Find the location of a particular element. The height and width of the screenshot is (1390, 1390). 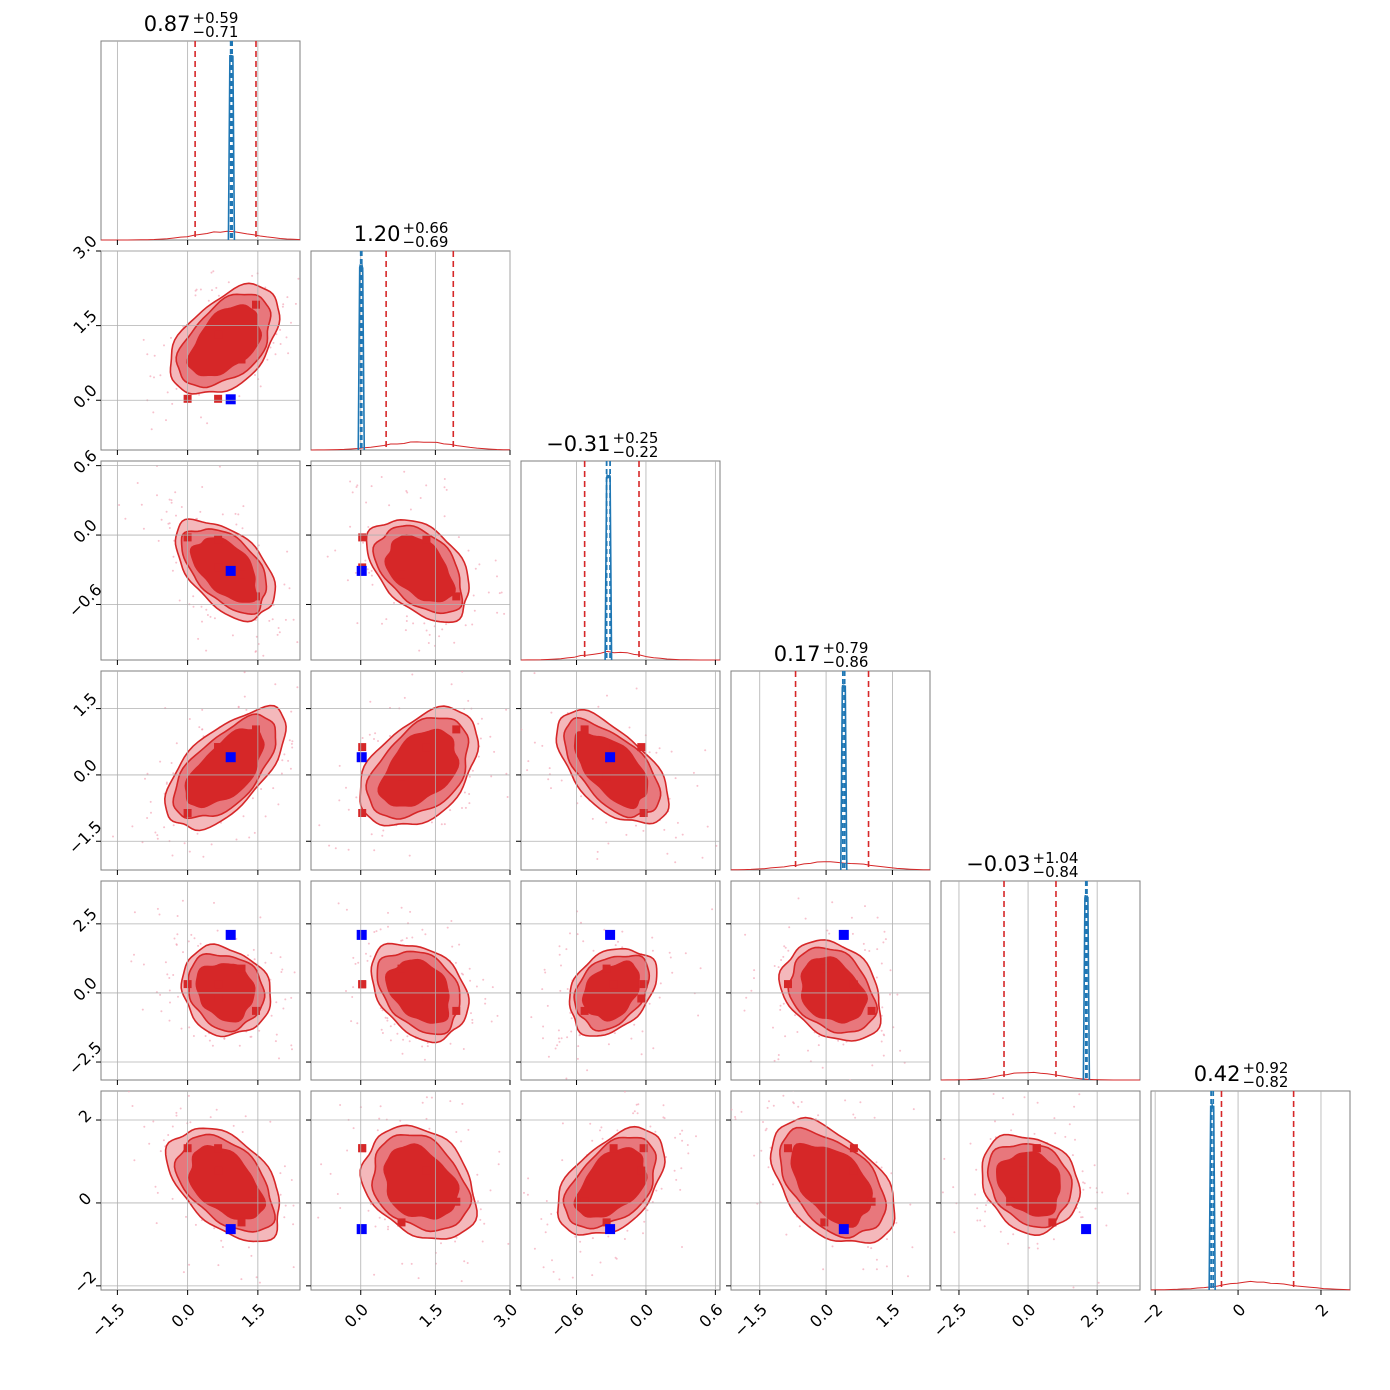

x-tick-label-1-1: 1.5 is located at coordinates (430, 1315).